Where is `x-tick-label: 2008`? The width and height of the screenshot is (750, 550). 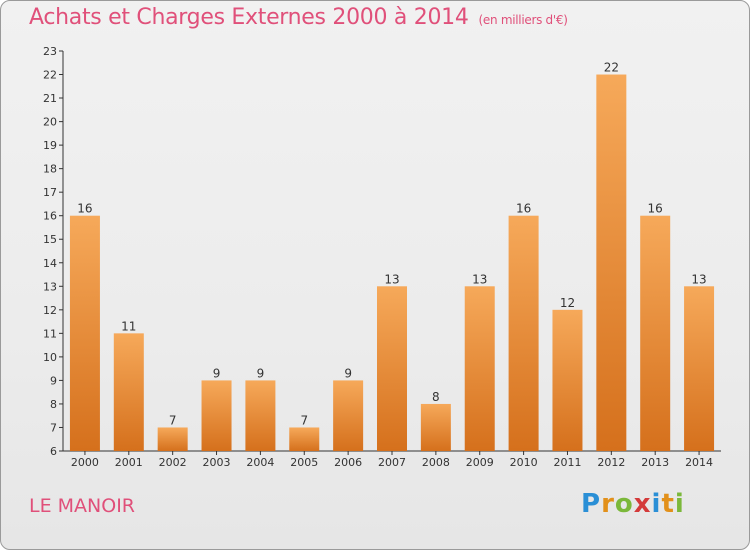
x-tick-label: 2008 is located at coordinates (436, 462).